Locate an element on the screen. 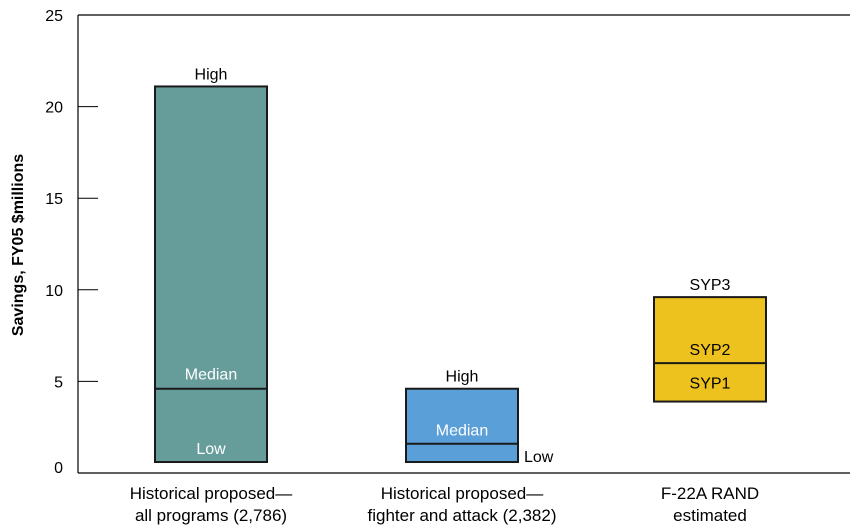 This screenshot has height=530, width=850. x-category-label: all programs (2,786) is located at coordinates (211, 515).